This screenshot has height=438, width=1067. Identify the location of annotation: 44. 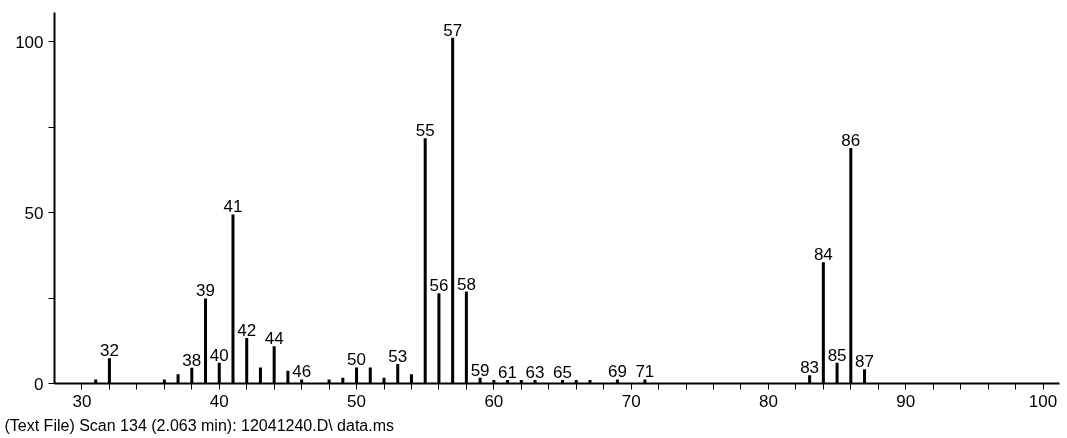
(274, 339).